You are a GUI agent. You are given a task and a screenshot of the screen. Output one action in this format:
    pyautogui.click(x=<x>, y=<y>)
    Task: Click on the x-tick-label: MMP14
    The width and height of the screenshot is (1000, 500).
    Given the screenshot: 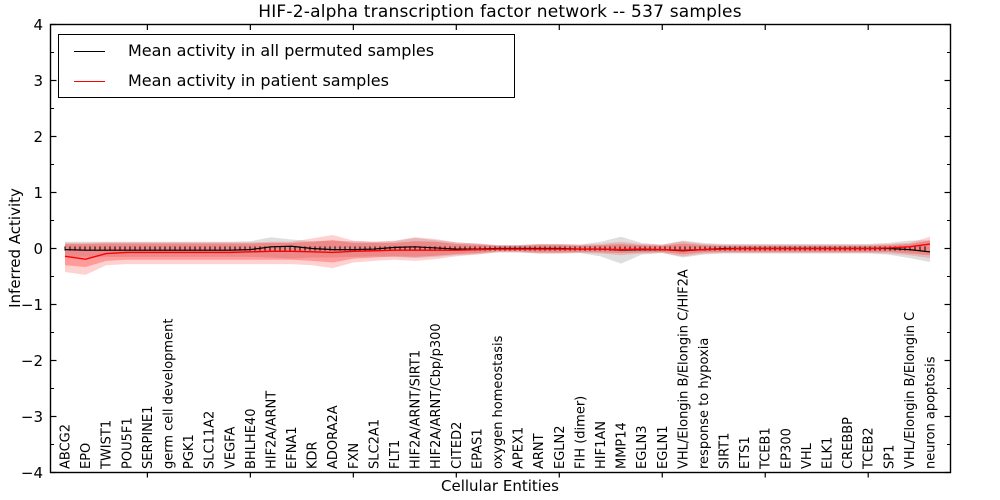 What is the action you would take?
    pyautogui.click(x=622, y=445)
    